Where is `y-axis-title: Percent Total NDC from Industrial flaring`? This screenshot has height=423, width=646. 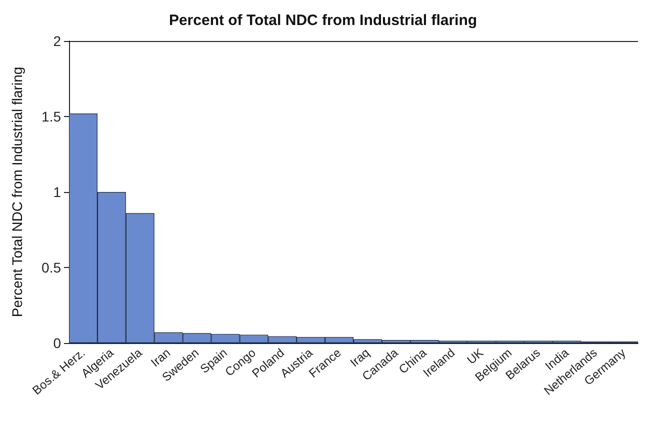
y-axis-title: Percent Total NDC from Industrial flaring is located at coordinates (17, 192).